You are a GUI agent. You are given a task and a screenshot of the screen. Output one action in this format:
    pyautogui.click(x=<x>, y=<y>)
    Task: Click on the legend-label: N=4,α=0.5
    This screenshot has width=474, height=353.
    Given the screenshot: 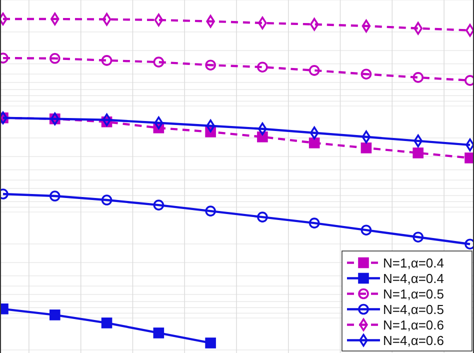 What is the action you would take?
    pyautogui.click(x=413, y=309)
    